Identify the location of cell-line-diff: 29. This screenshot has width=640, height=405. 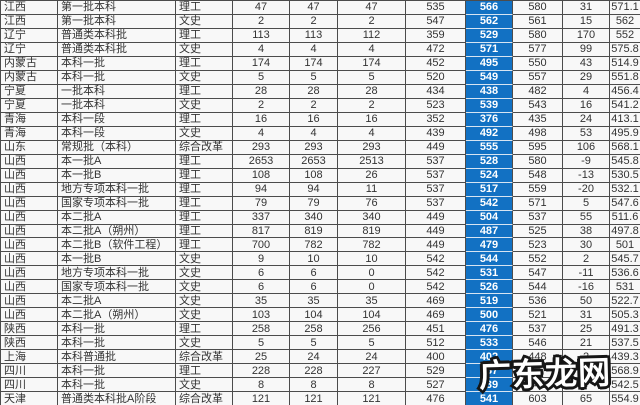
(586, 77).